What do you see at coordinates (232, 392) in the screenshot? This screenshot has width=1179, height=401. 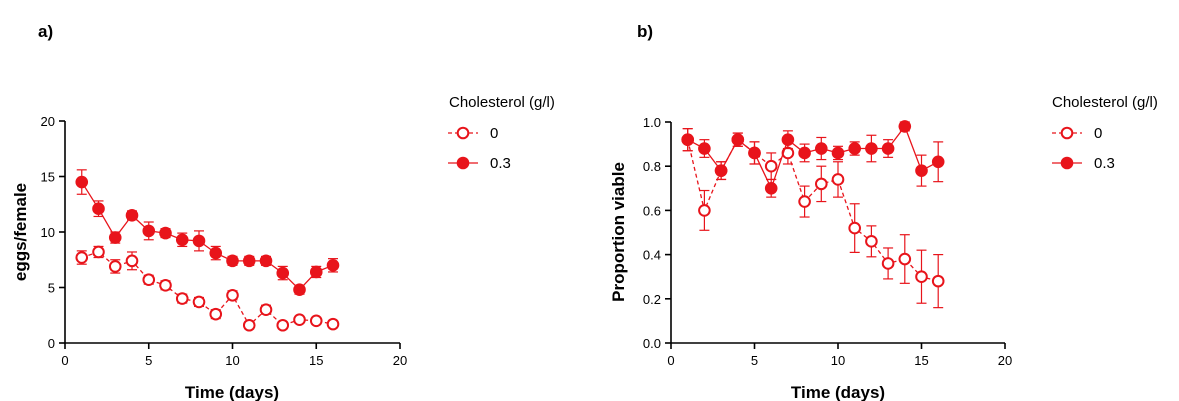 I see `panel-a-xlabel: Time (days)` at bounding box center [232, 392].